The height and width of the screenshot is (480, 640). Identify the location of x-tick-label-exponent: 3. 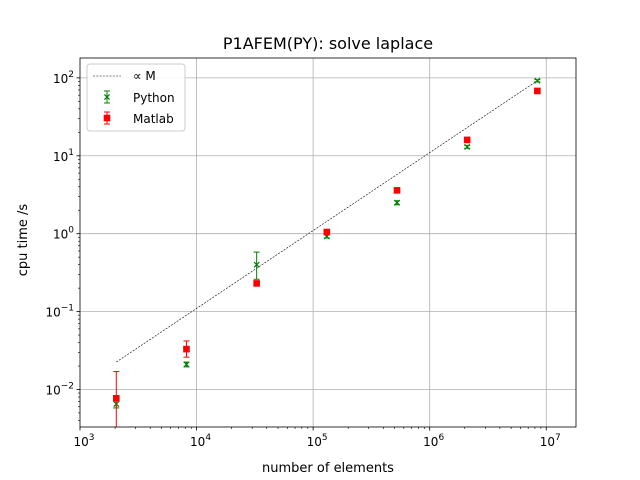
(92, 438).